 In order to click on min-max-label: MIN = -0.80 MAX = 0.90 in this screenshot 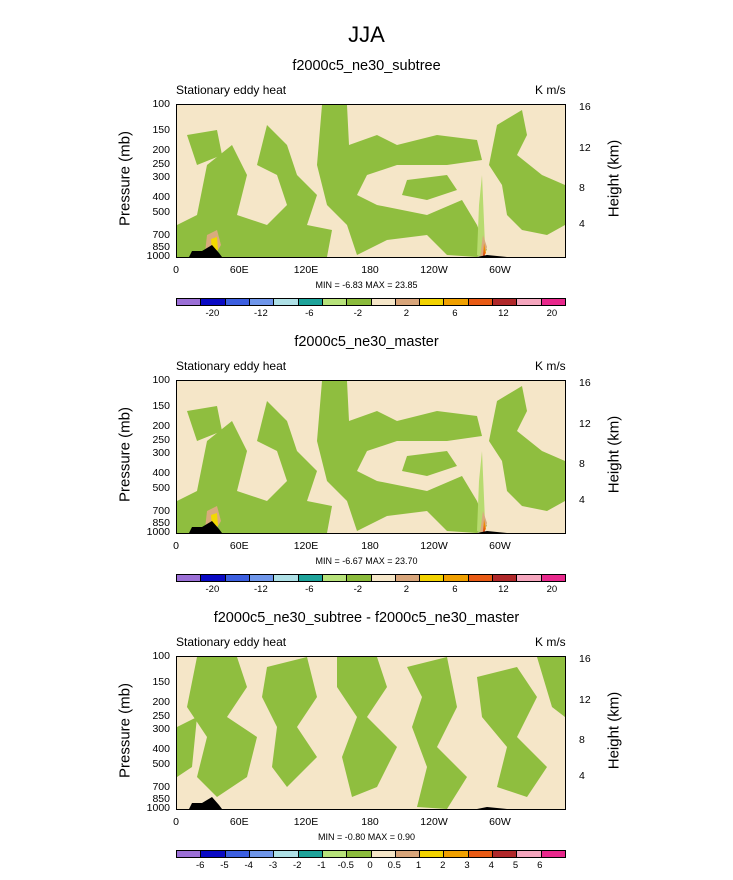, I will do `click(366, 837)`.